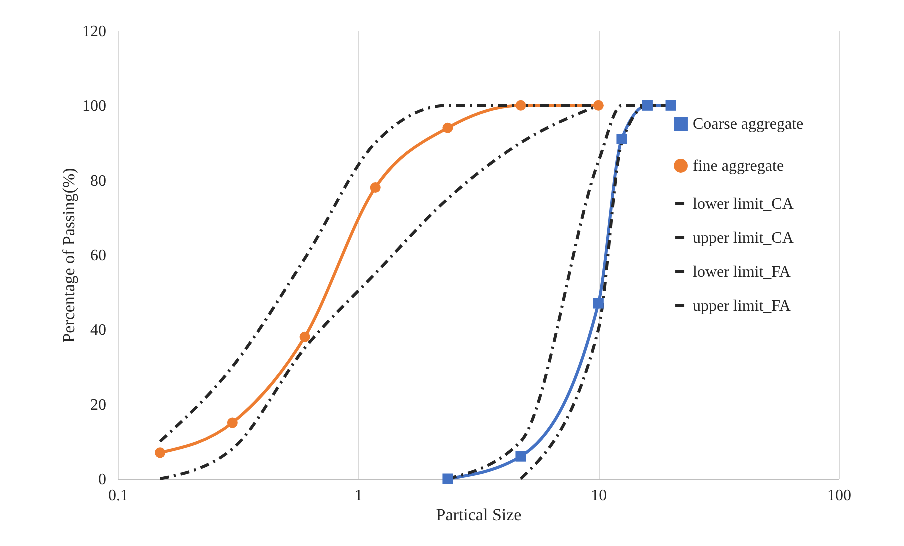  What do you see at coordinates (743, 238) in the screenshot?
I see `legend-label: upper limit_CA` at bounding box center [743, 238].